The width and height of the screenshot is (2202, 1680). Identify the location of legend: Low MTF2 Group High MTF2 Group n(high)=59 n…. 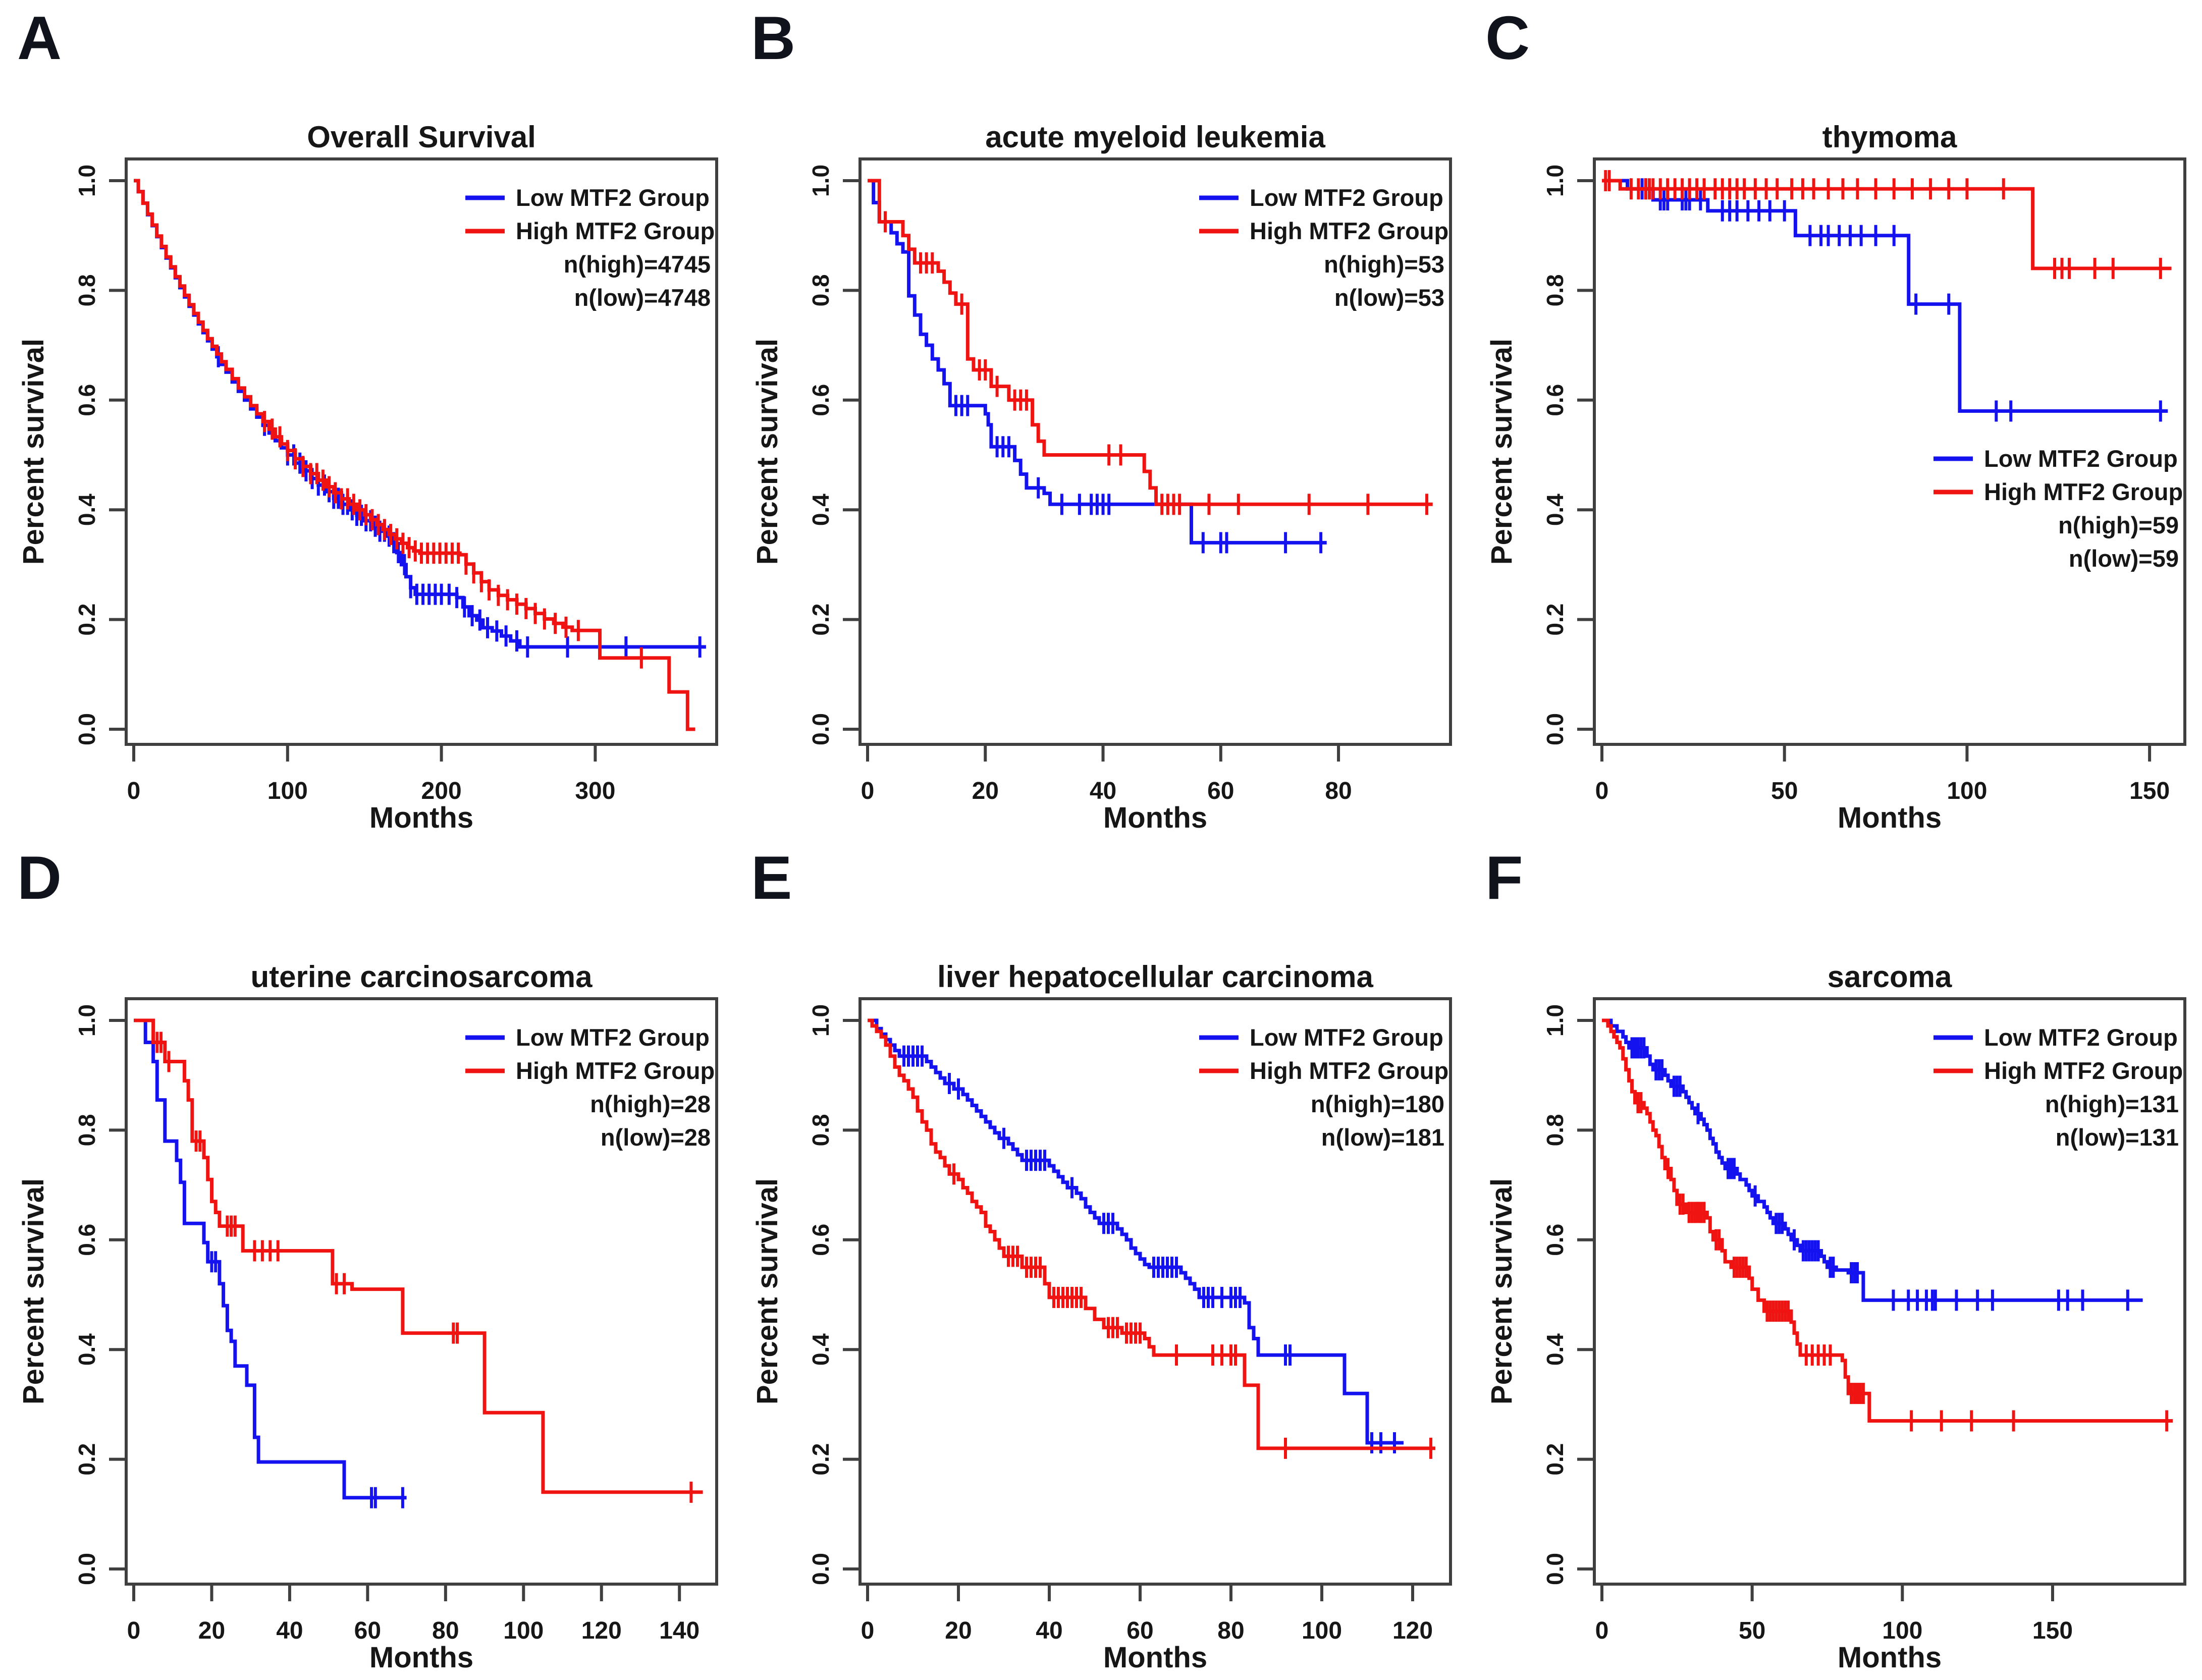
(2058, 509).